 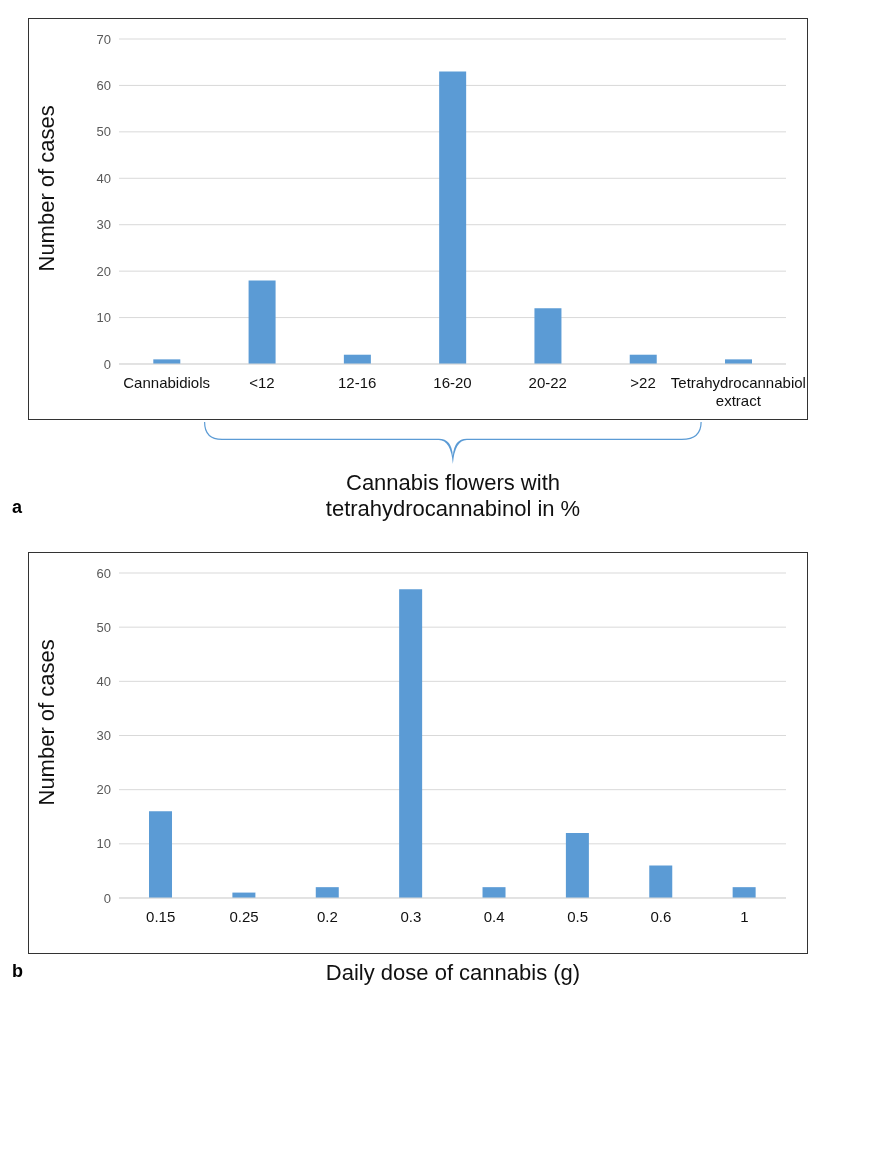 I want to click on x-tick-label: 12-16, so click(x=357, y=382).